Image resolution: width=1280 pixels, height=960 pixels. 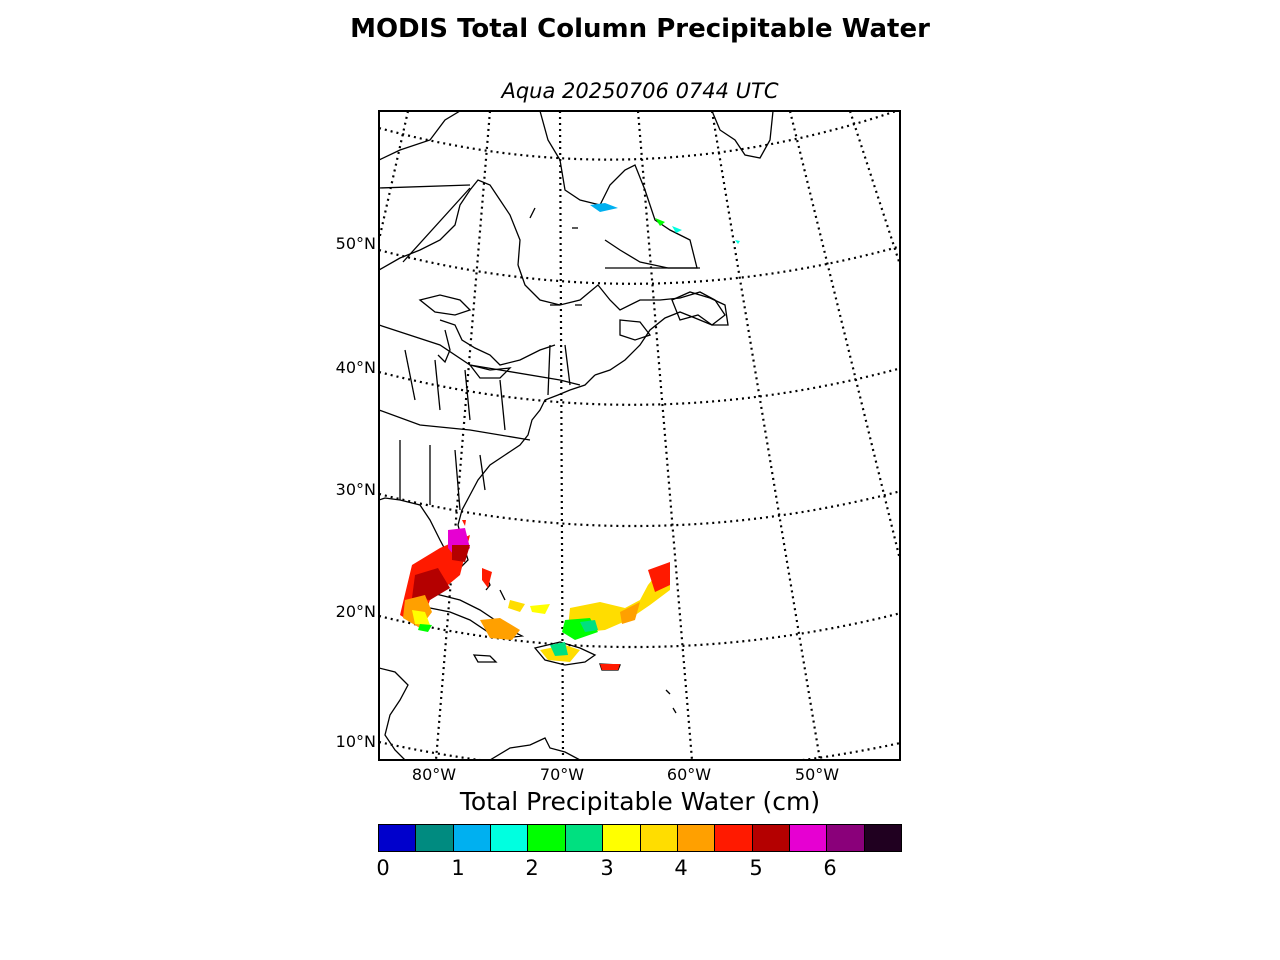 What do you see at coordinates (640, 801) in the screenshot?
I see `colorbar-title: Total Precipitable Water (cm)` at bounding box center [640, 801].